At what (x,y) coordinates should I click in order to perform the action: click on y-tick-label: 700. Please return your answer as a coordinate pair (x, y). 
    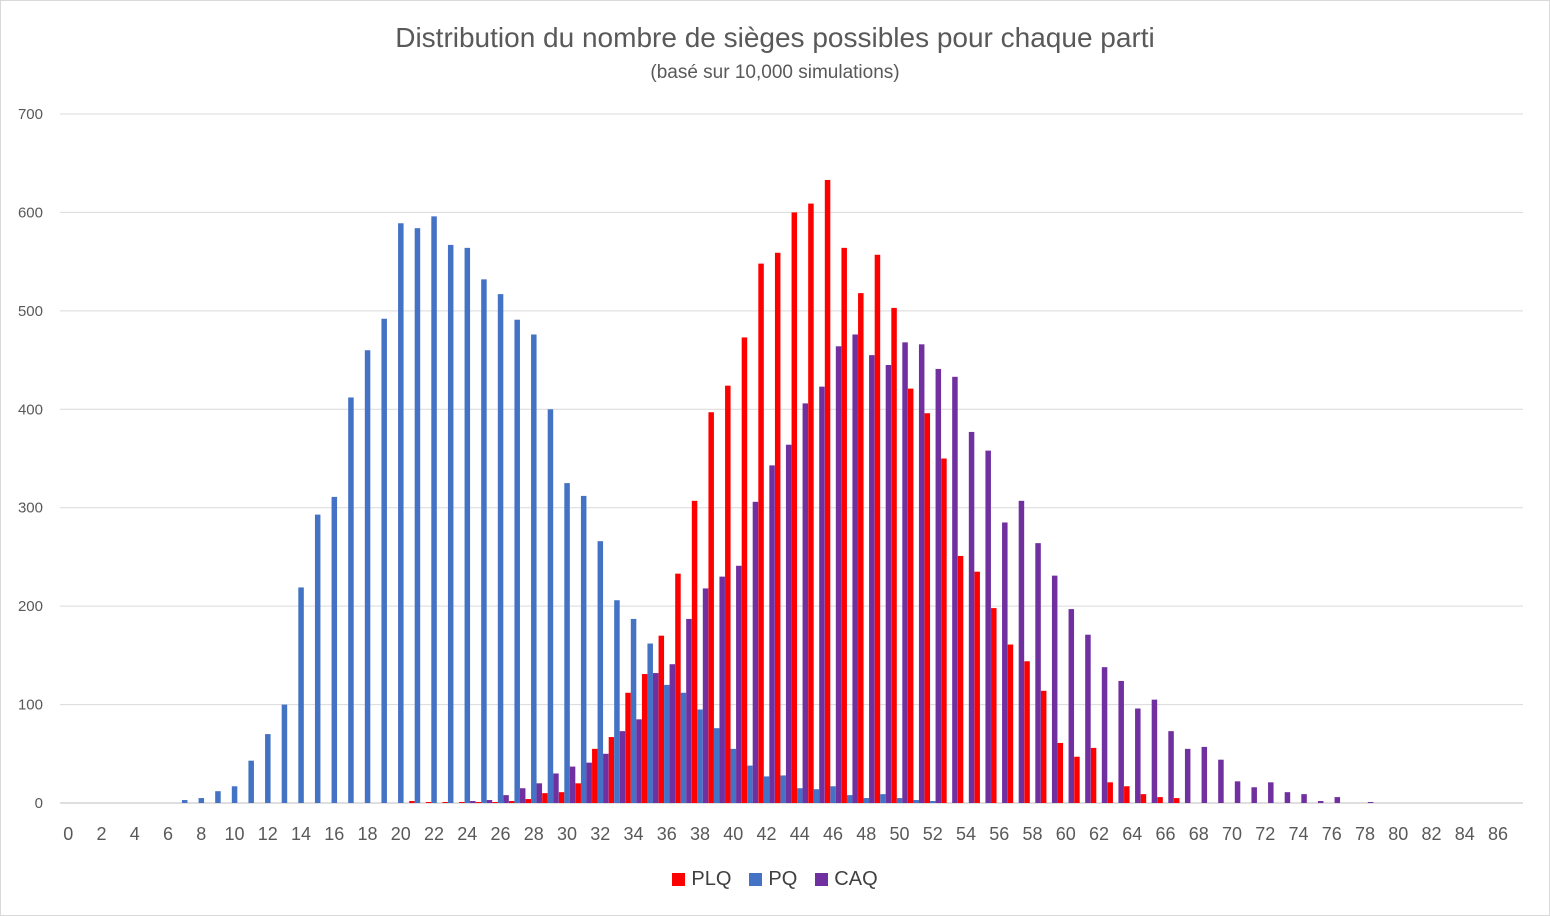
    Looking at the image, I should click on (30, 114).